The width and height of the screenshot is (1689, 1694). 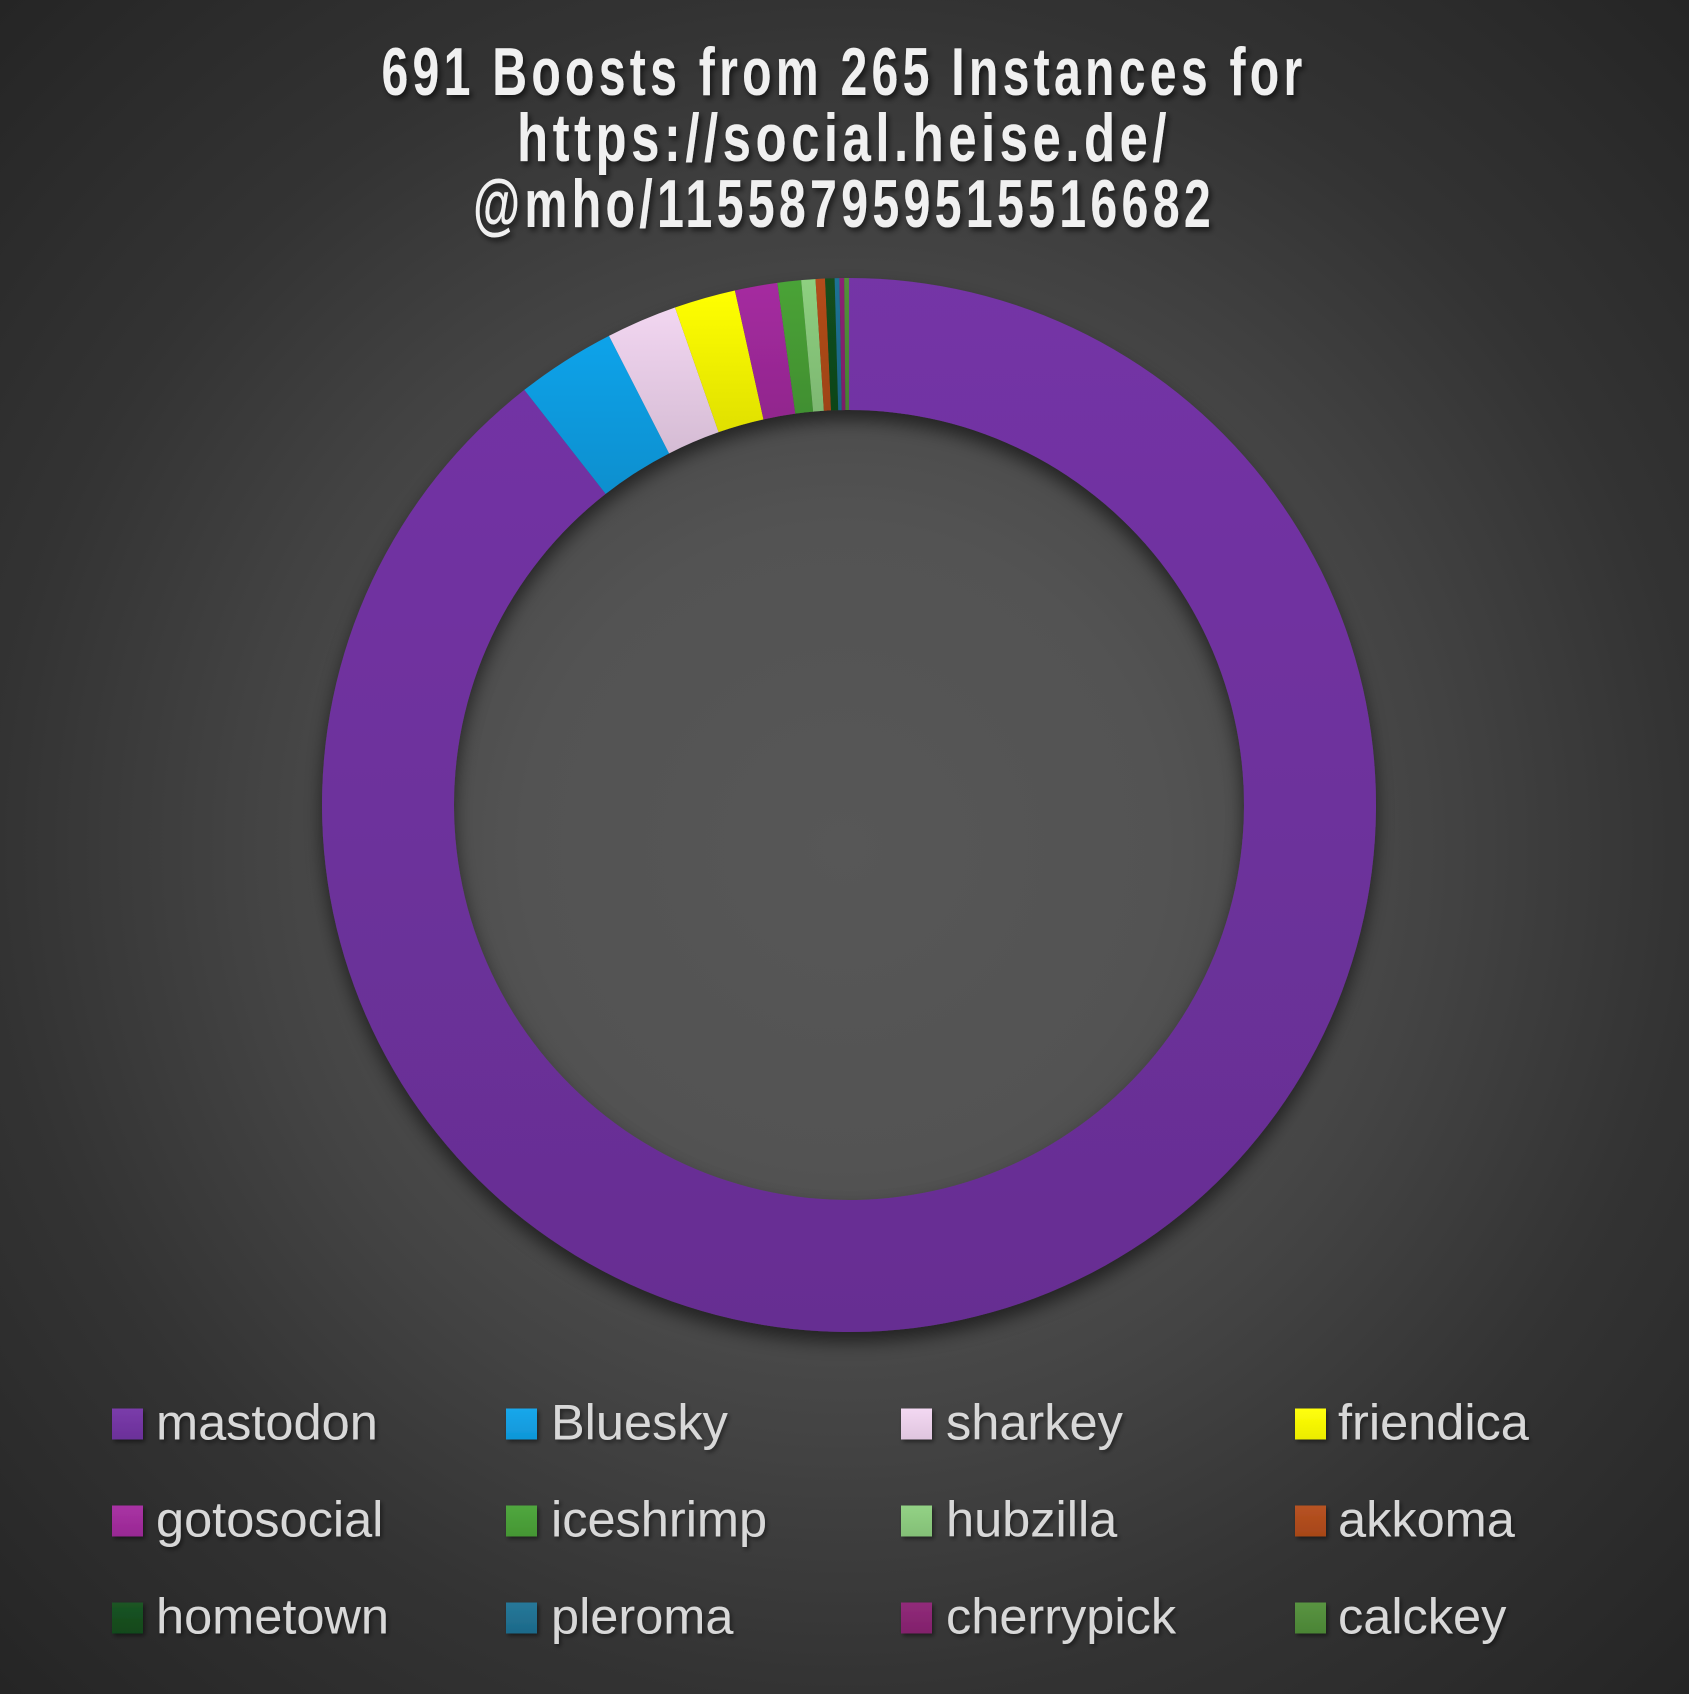 I want to click on svg-text: mastodon, so click(x=267, y=1422).